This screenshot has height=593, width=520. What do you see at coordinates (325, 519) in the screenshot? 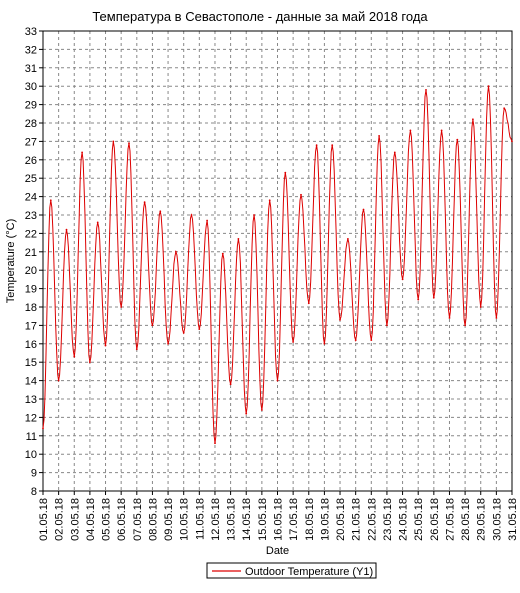
I see `x-tick-label: 19.05.18` at bounding box center [325, 519].